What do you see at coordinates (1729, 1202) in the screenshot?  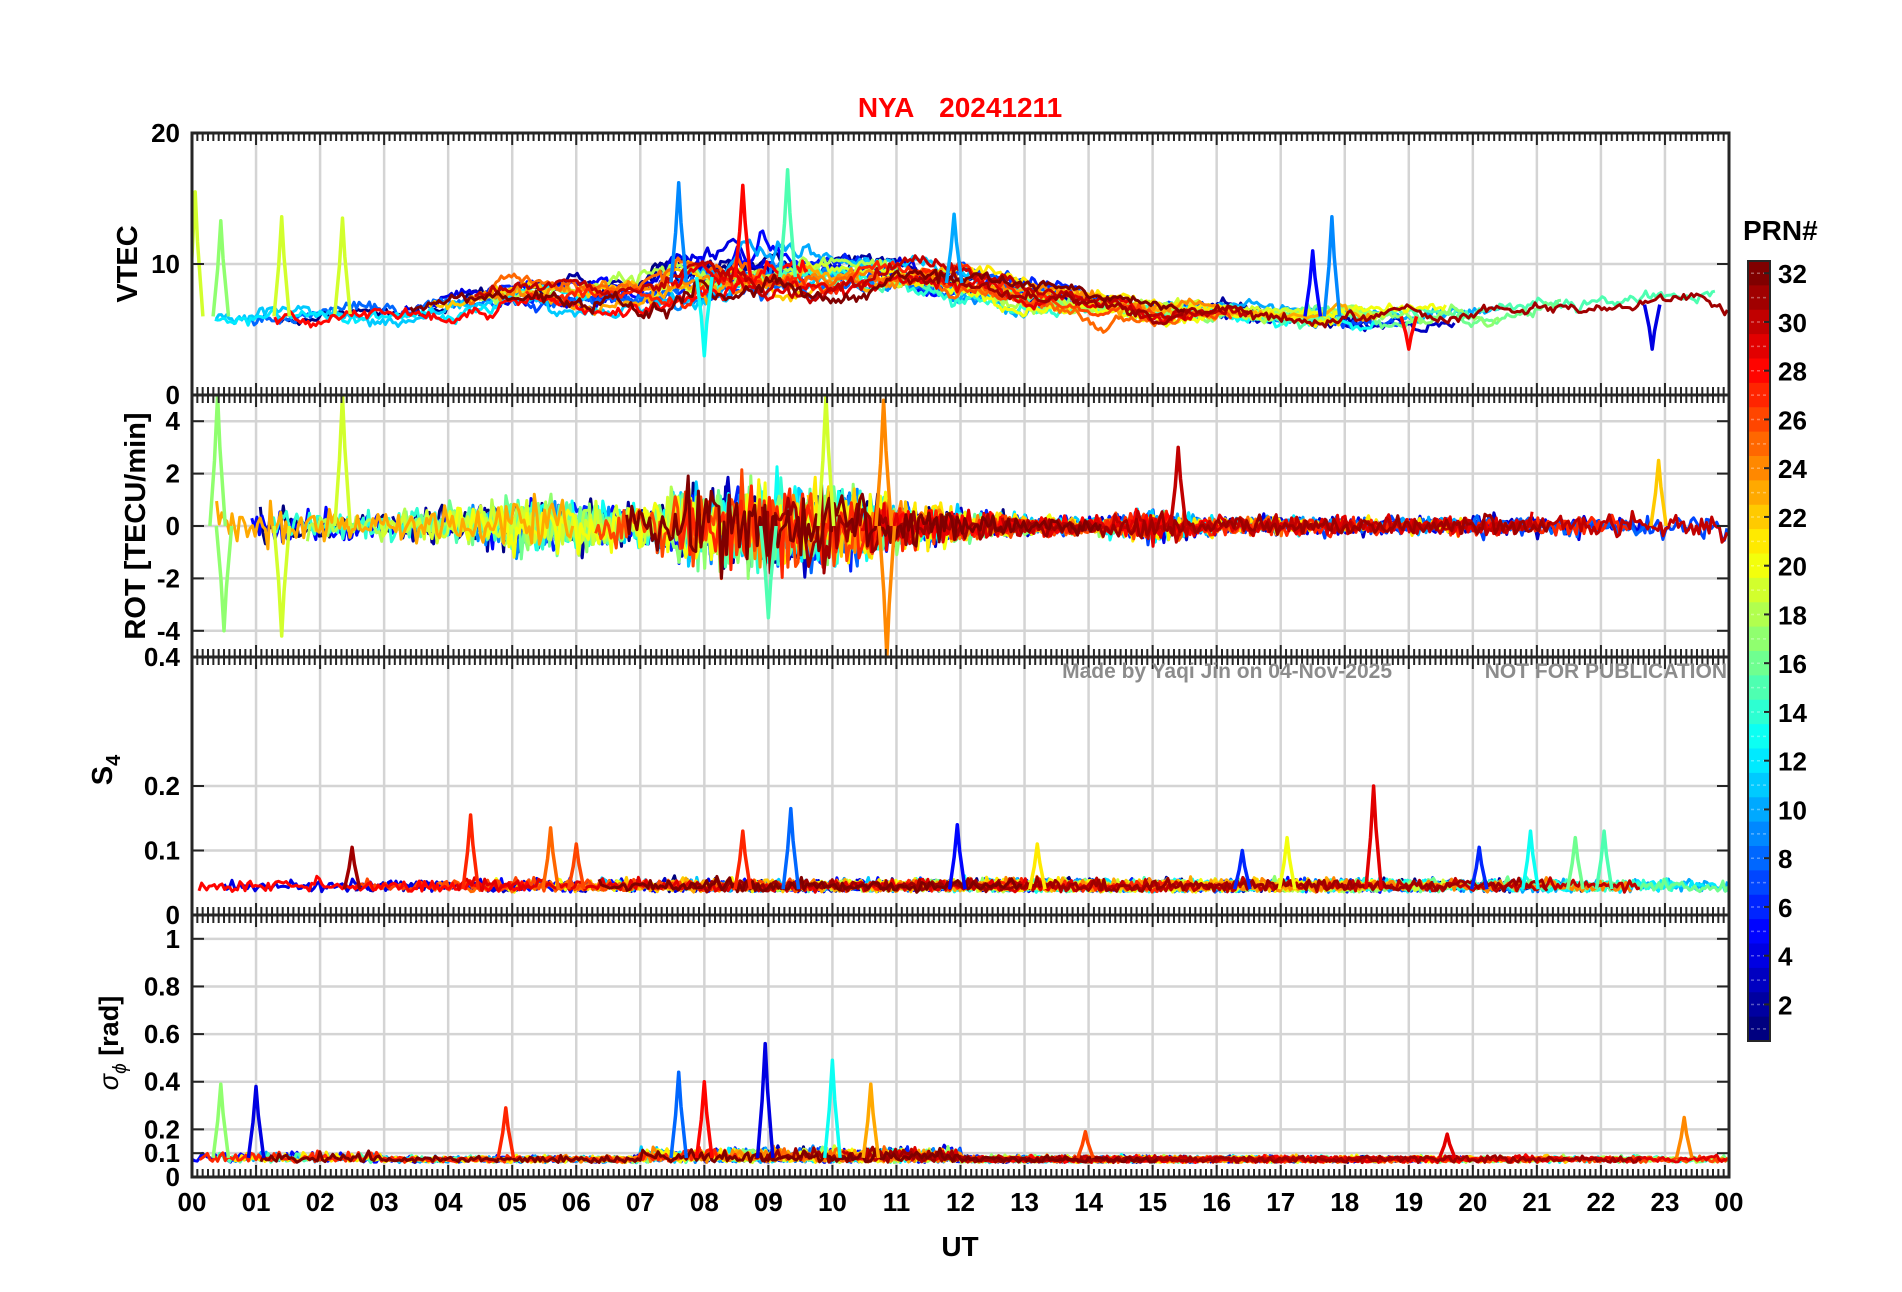 I see `x-tick-label: 00` at bounding box center [1729, 1202].